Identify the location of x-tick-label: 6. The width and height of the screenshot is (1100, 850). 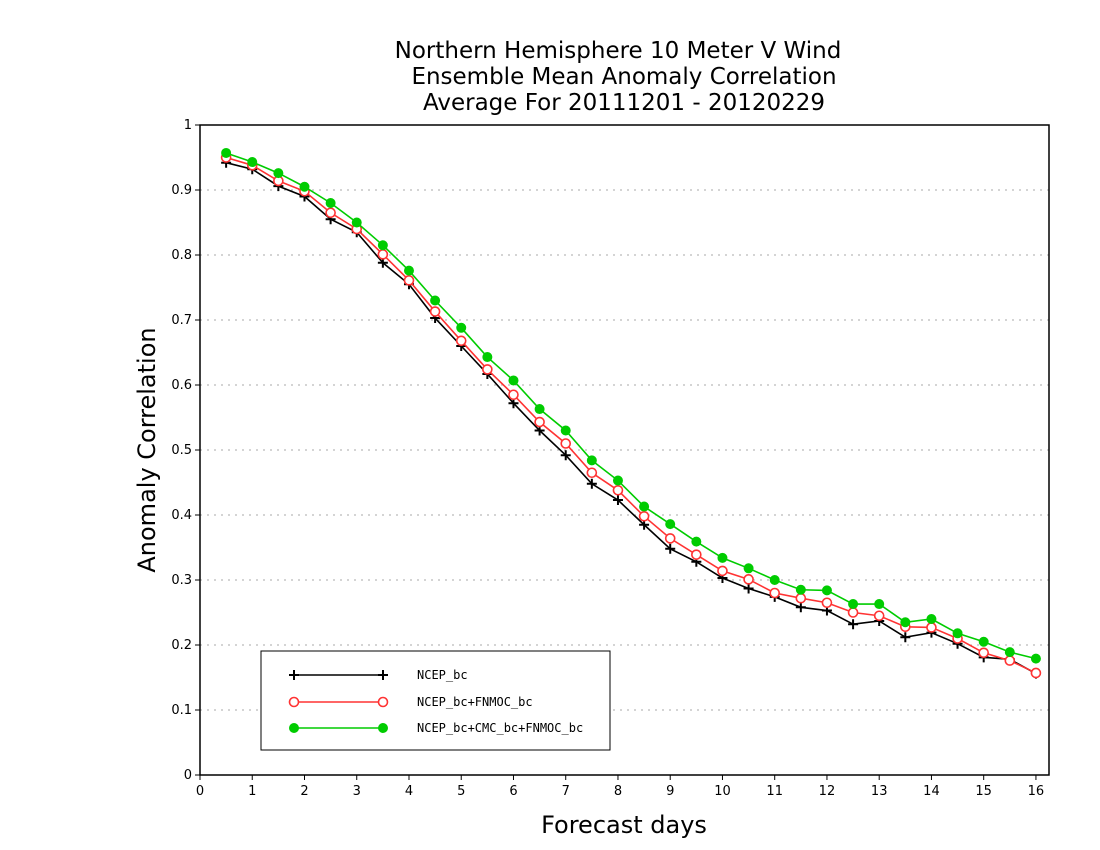
(513, 791).